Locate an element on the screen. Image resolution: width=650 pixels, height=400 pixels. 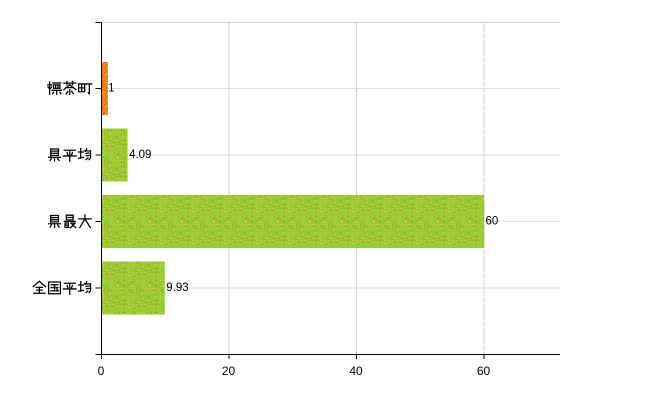
svg-text: 9.93 is located at coordinates (177, 288).